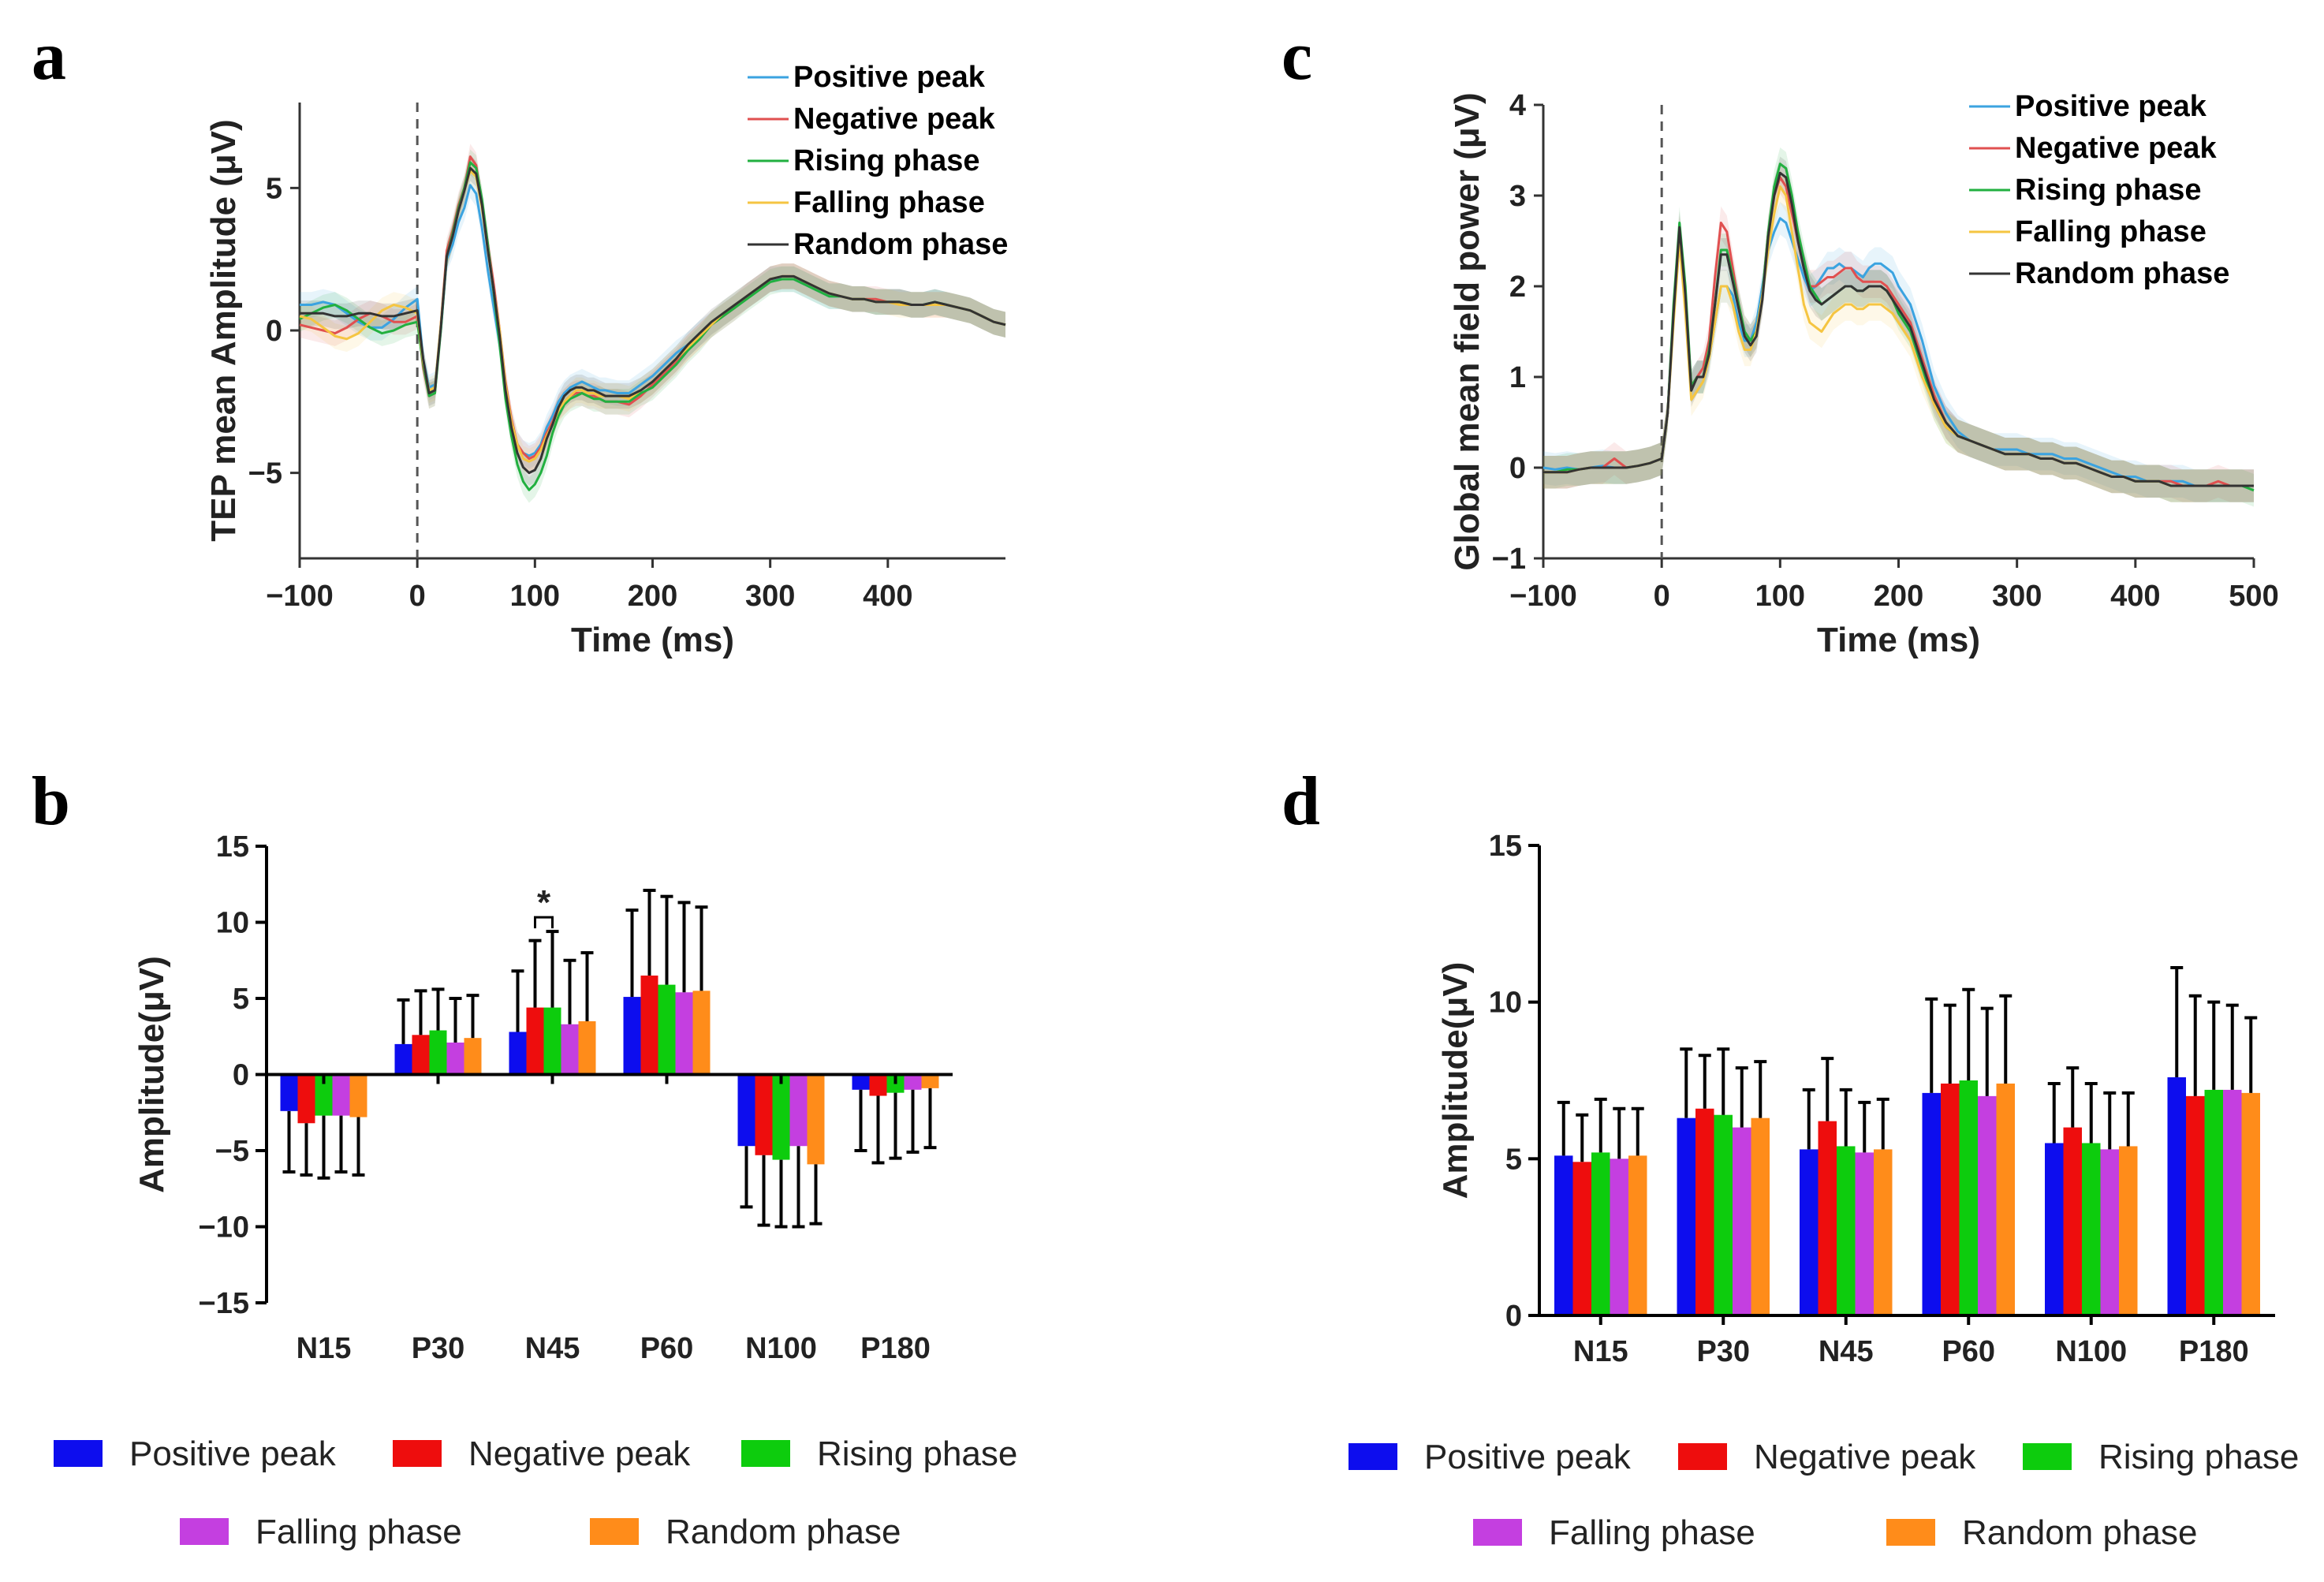 The width and height of the screenshot is (2324, 1582). I want to click on significance-bracket, so click(544, 922).